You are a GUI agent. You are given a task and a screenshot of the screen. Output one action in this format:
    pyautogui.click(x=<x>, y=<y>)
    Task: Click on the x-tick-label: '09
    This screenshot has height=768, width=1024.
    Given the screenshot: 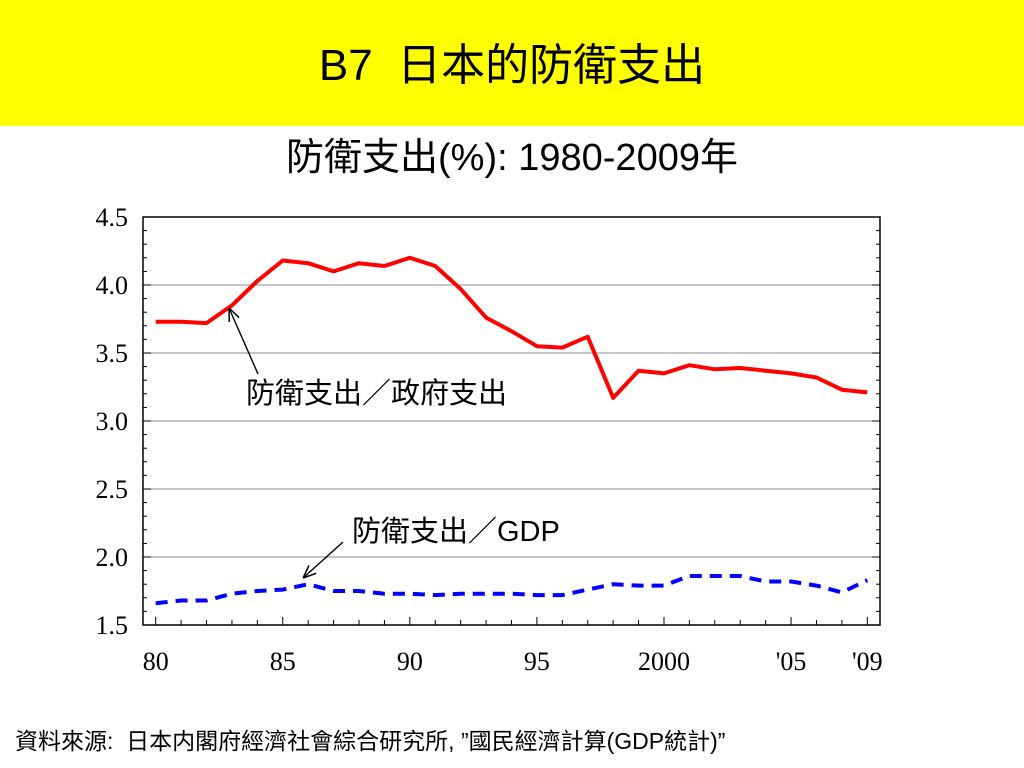 What is the action you would take?
    pyautogui.click(x=867, y=661)
    